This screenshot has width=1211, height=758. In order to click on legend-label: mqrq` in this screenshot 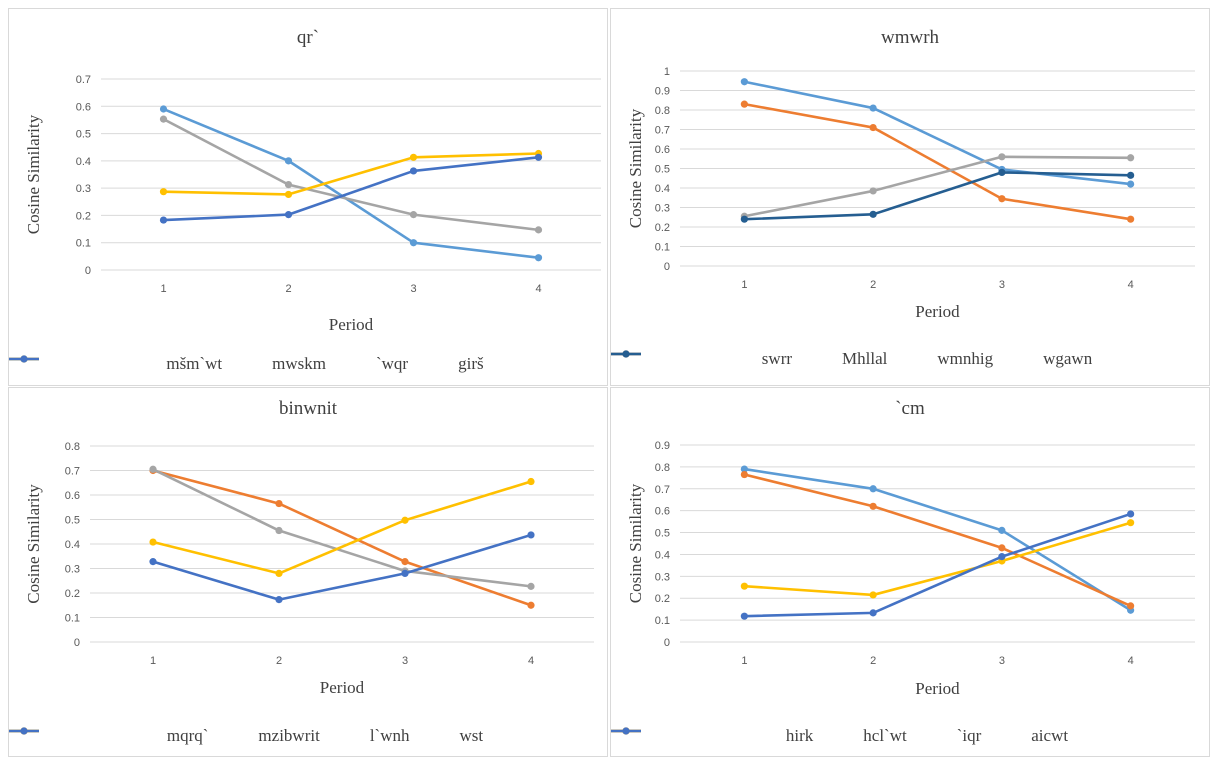, I will do `click(187, 735)`.